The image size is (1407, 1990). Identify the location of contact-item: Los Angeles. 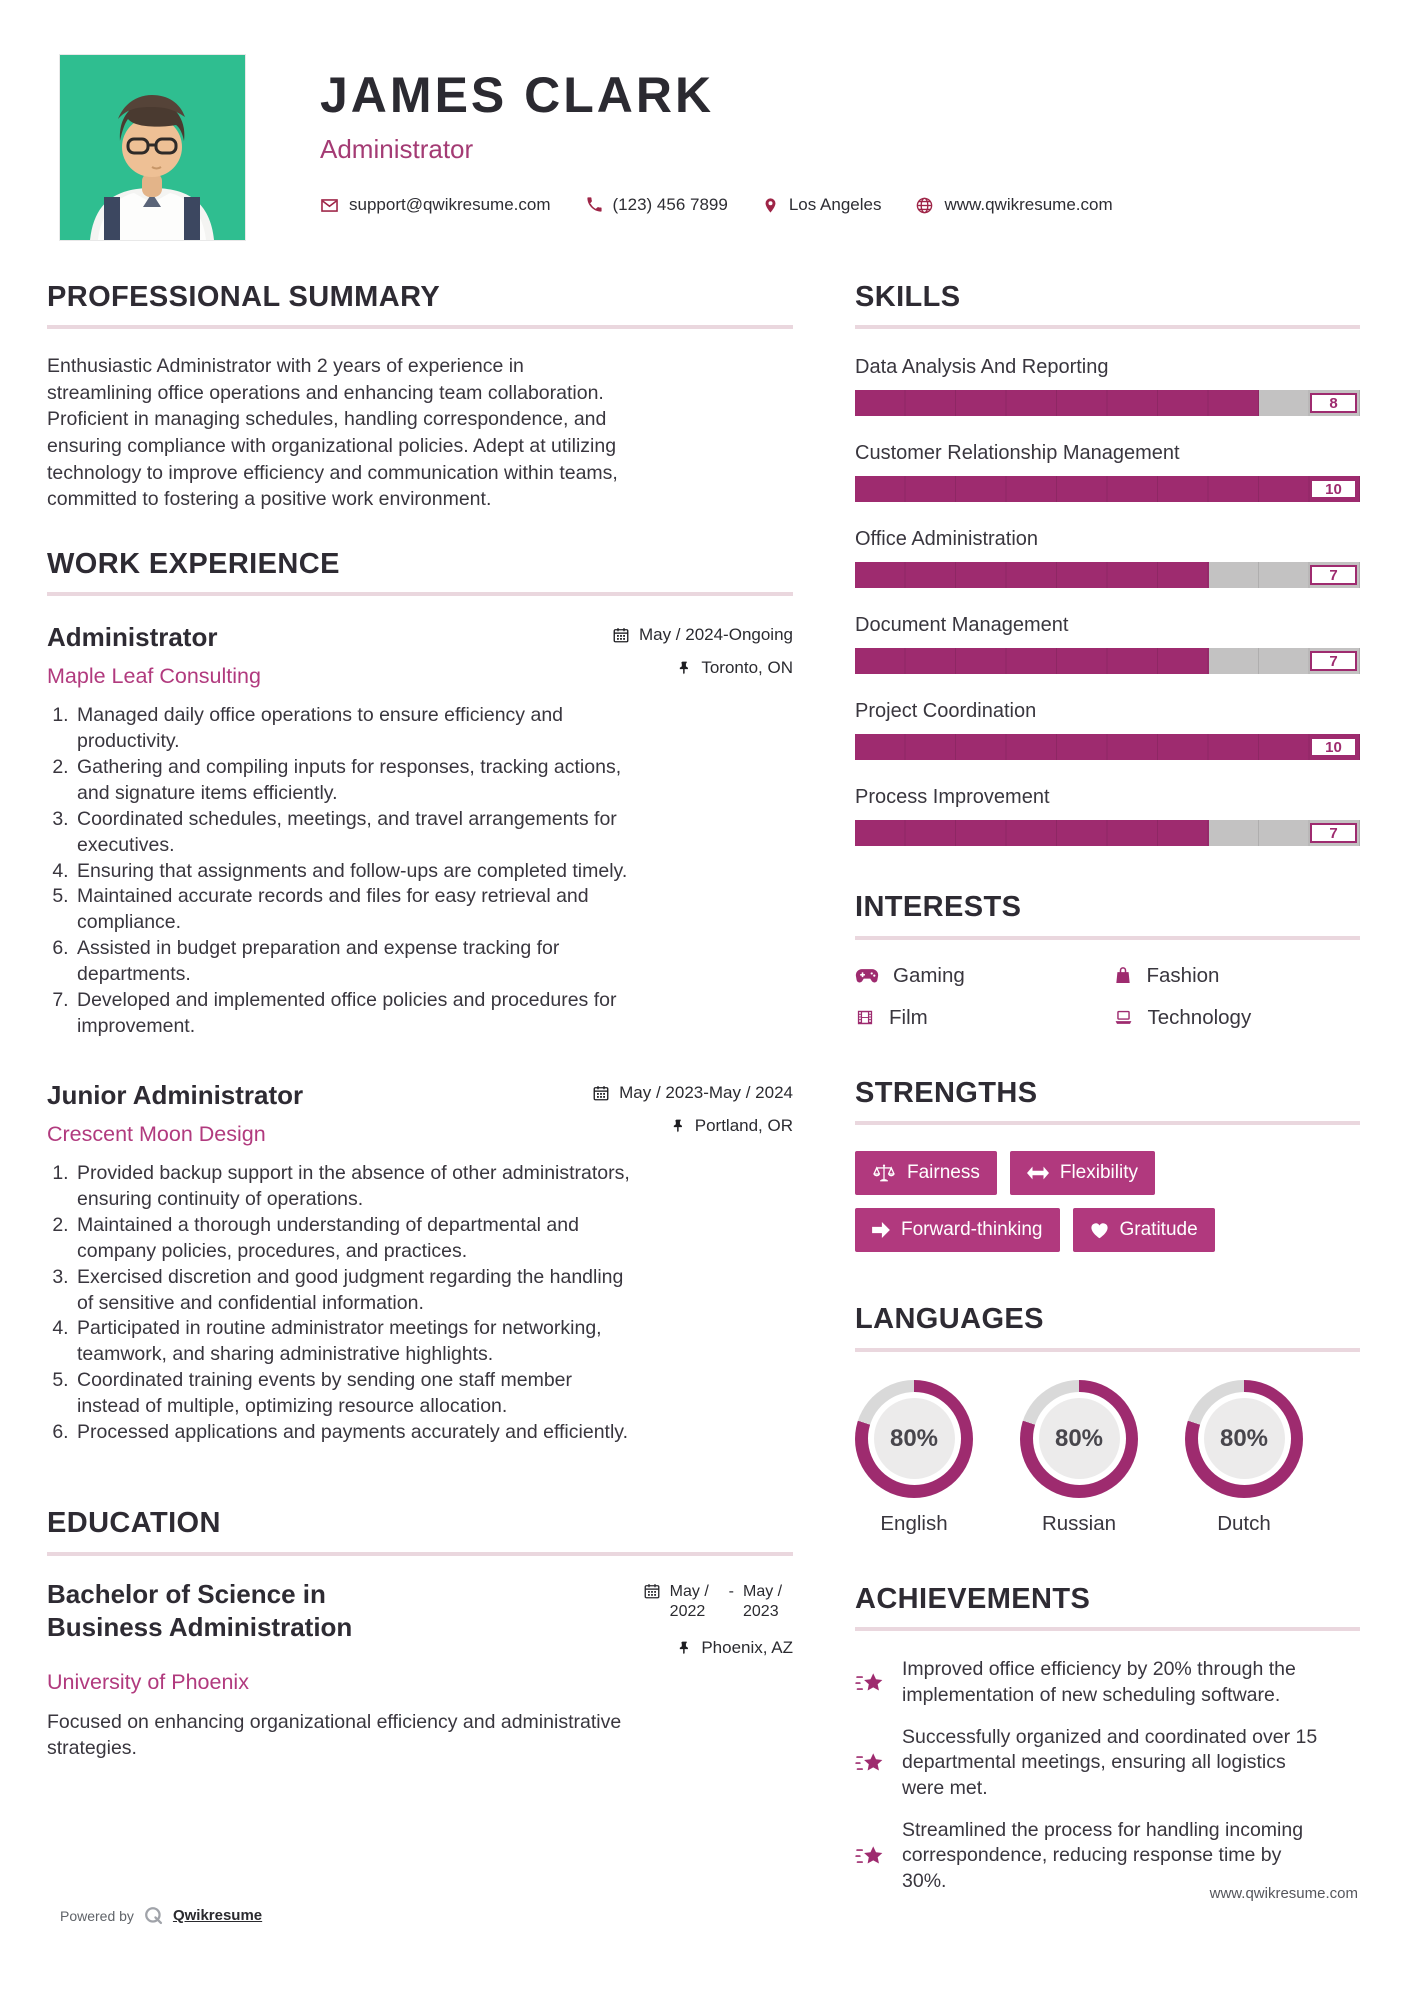
(822, 205).